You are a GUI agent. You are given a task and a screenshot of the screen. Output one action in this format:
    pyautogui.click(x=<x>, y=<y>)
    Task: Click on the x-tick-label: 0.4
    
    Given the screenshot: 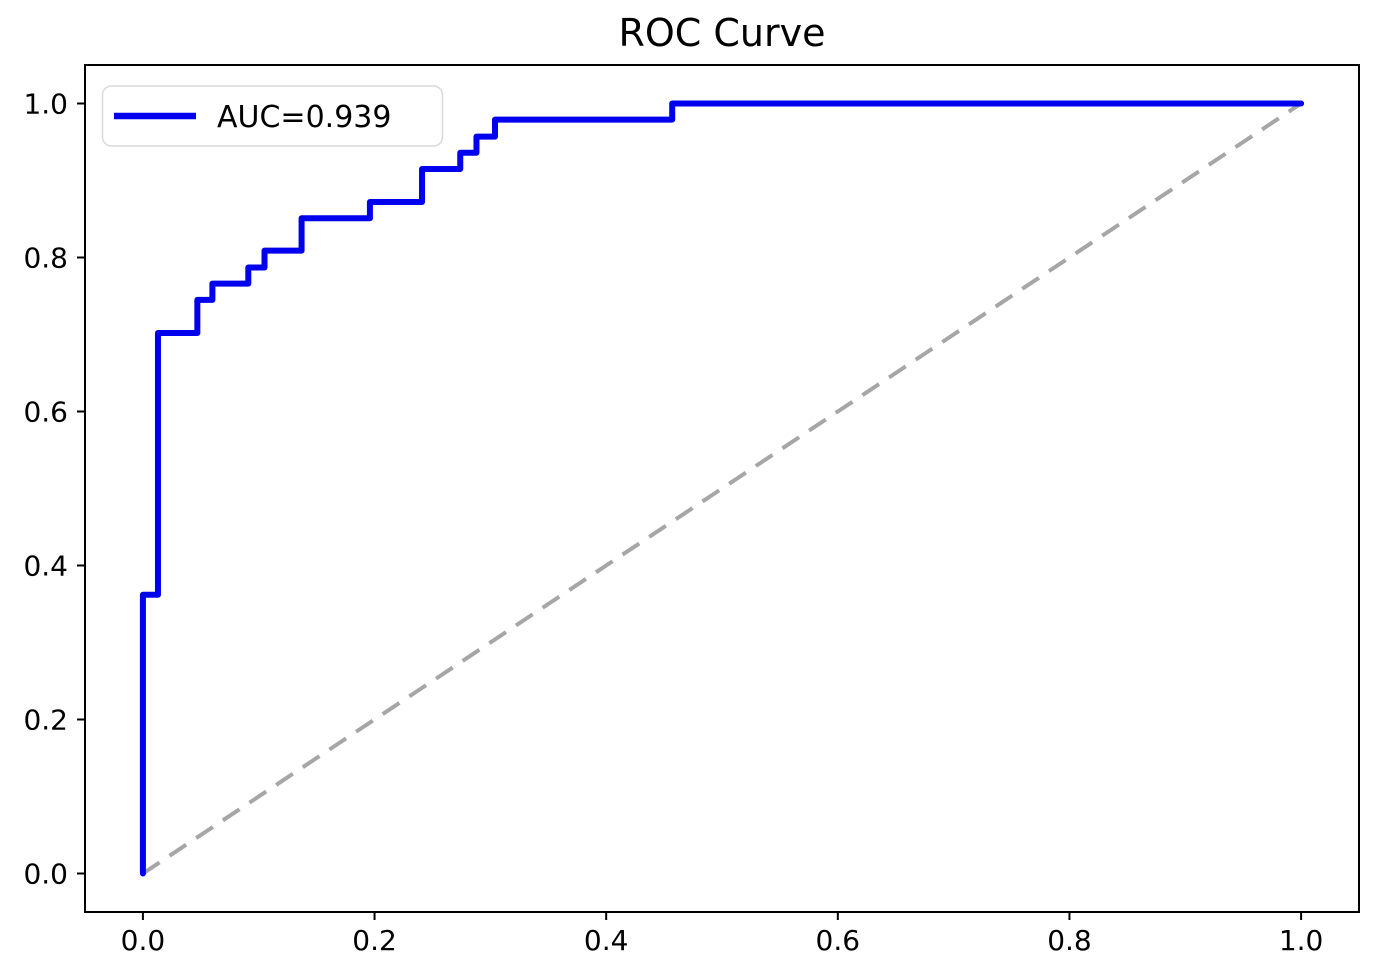 What is the action you would take?
    pyautogui.click(x=606, y=940)
    